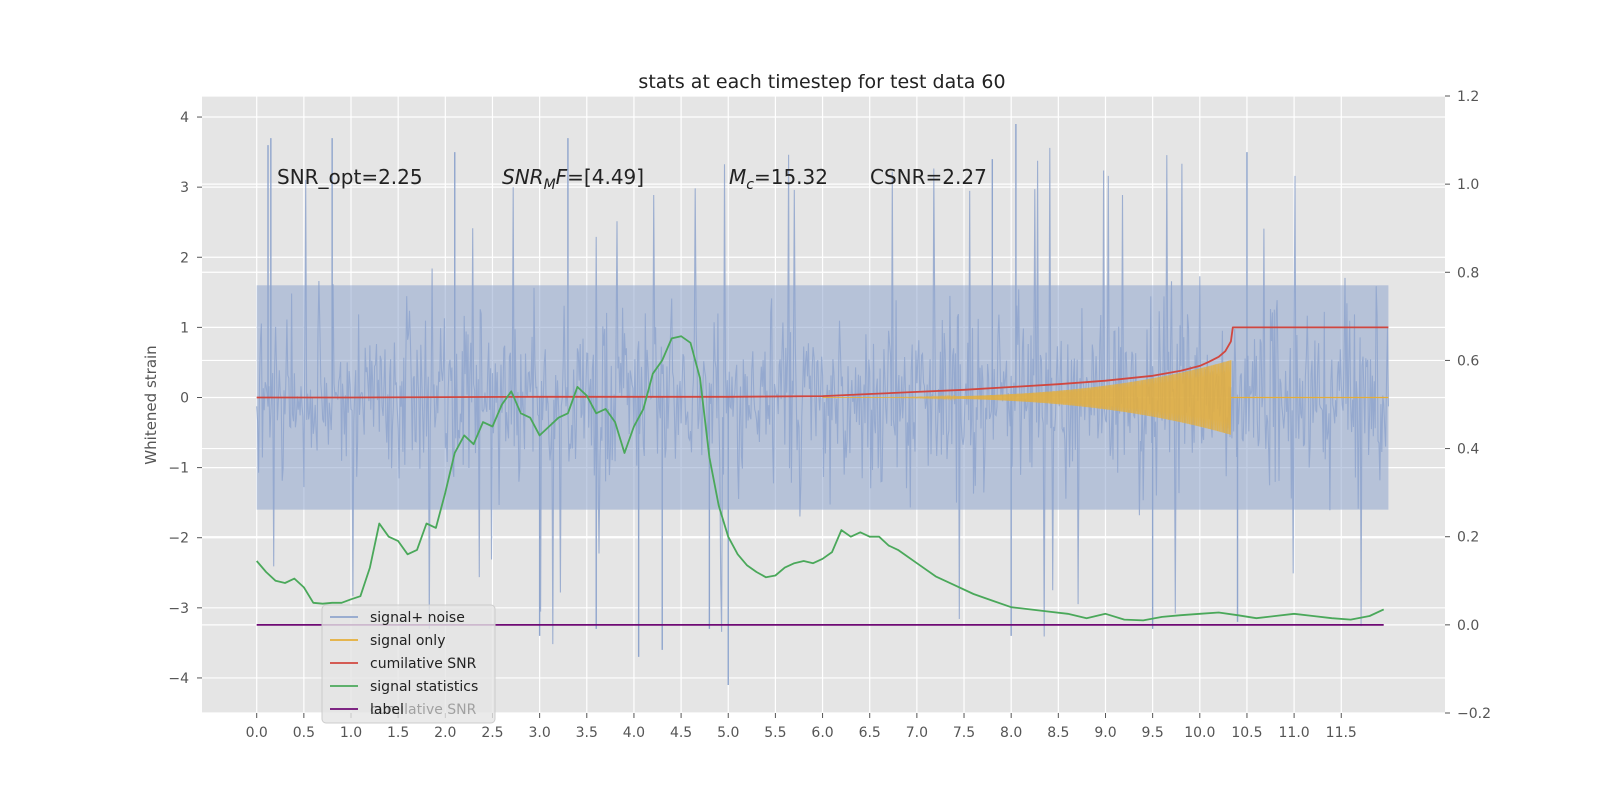 The height and width of the screenshot is (800, 1600). Describe the element at coordinates (184, 328) in the screenshot. I see `y-tick-label: 1` at that location.